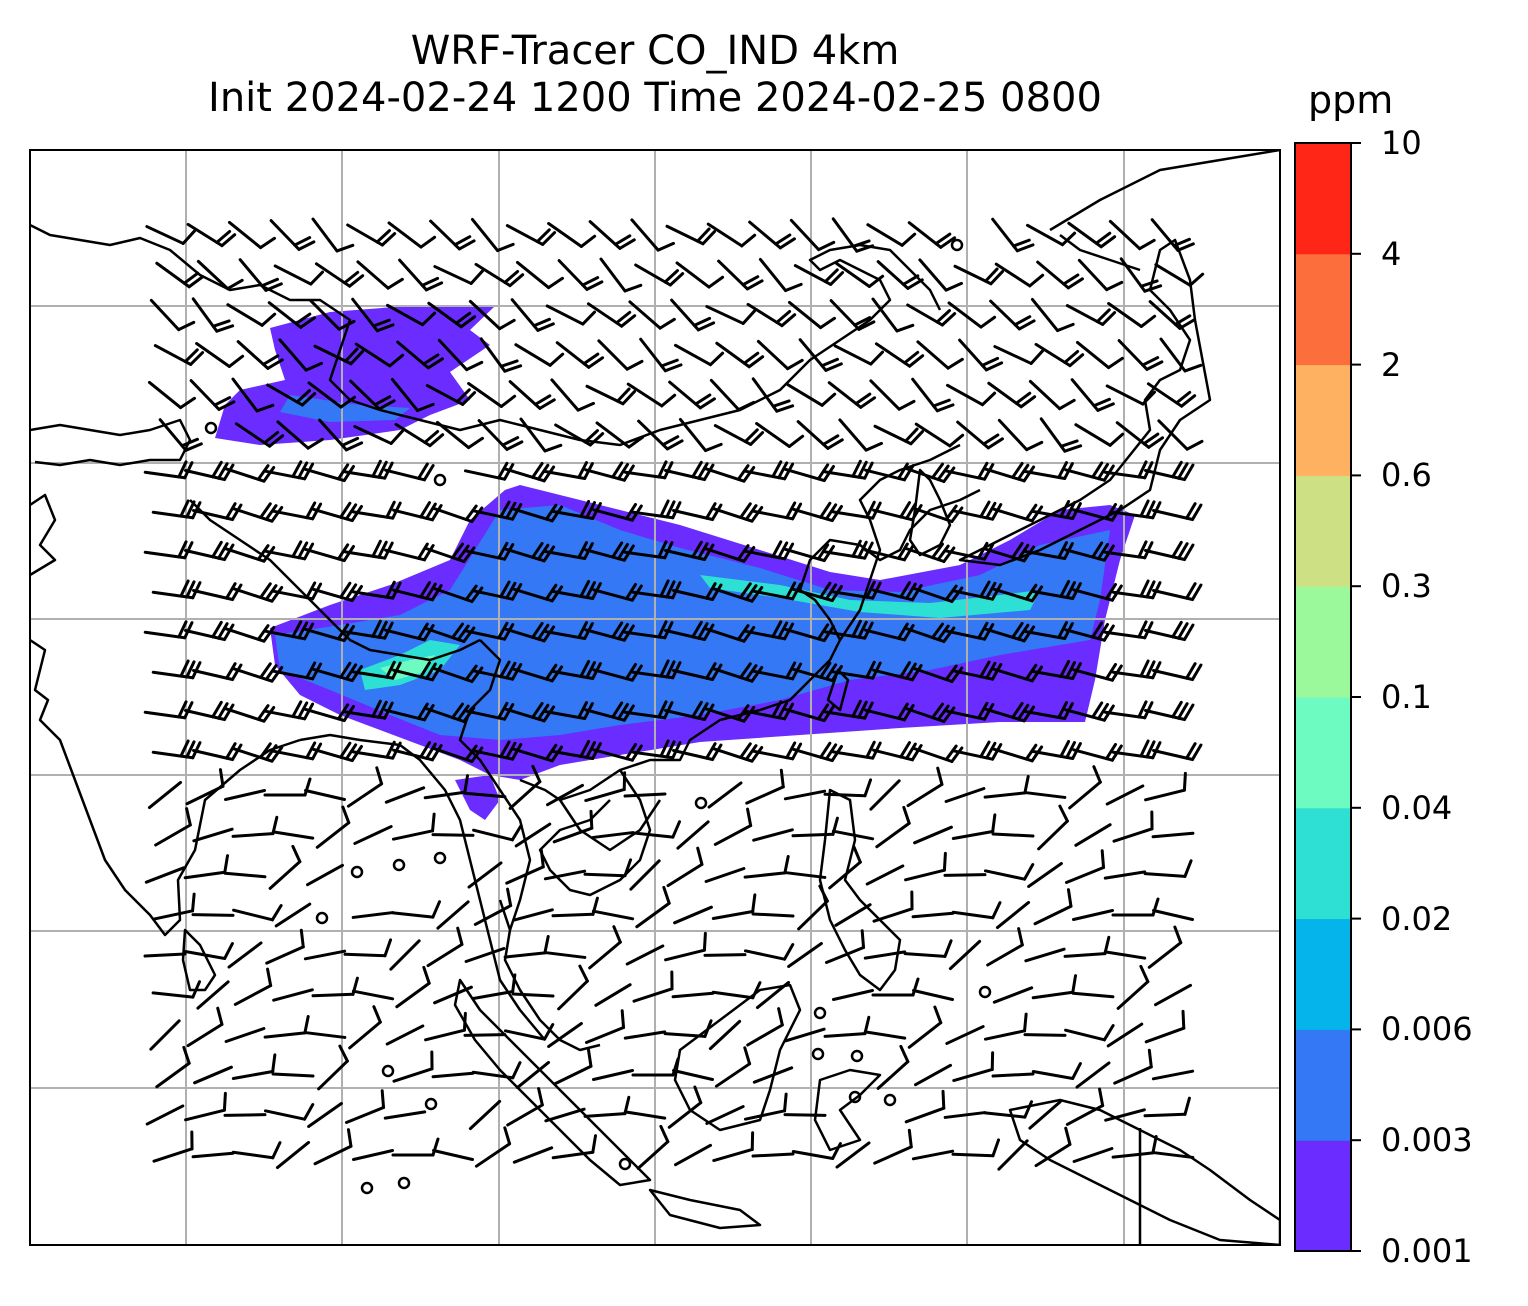 The image size is (1528, 1306). Describe the element at coordinates (199, 960) in the screenshot. I see `coastline-srilanka` at that location.